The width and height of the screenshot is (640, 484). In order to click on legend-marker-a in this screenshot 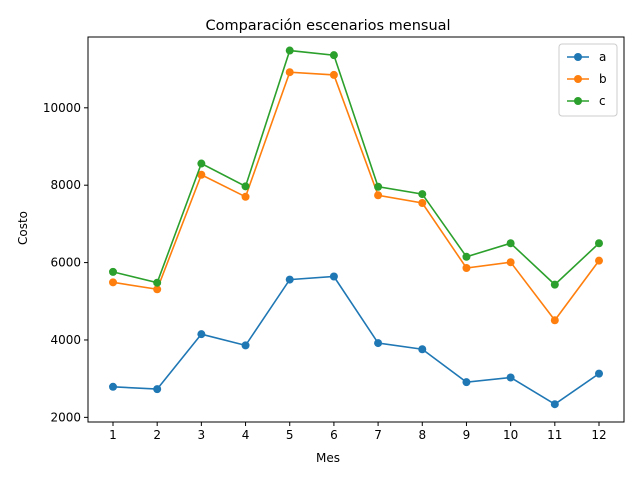, I will do `click(578, 57)`.